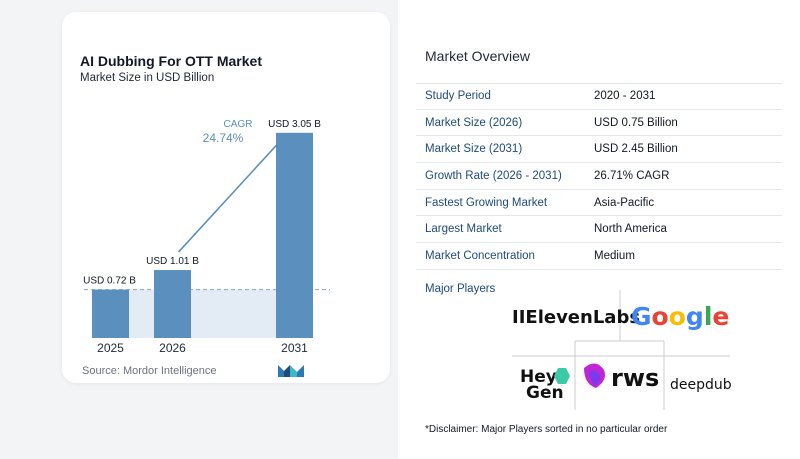  I want to click on google-letter: l, so click(708, 316).